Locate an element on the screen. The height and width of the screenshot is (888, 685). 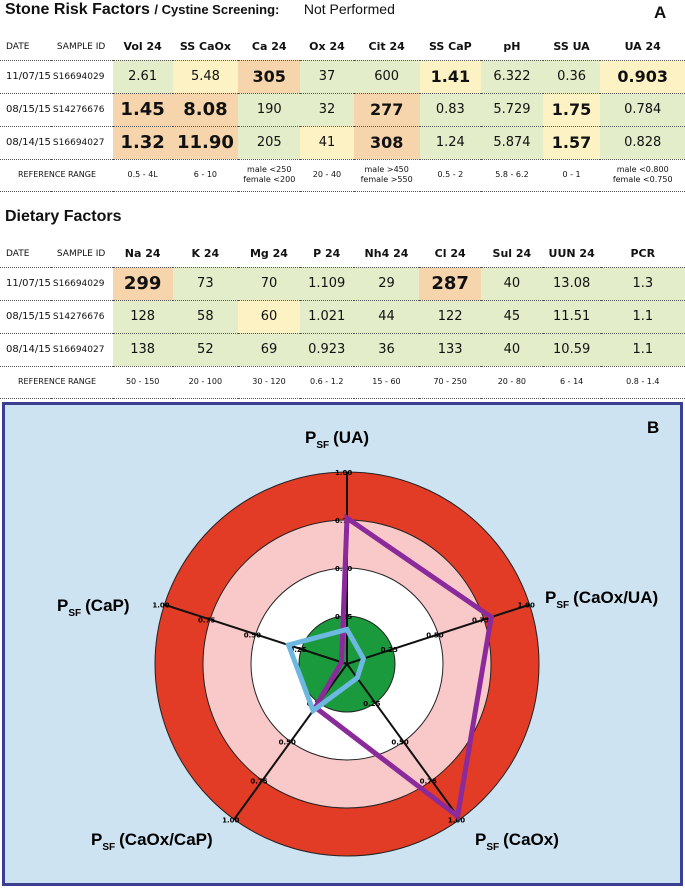
date-cell: 08/15/15 is located at coordinates (25, 317).